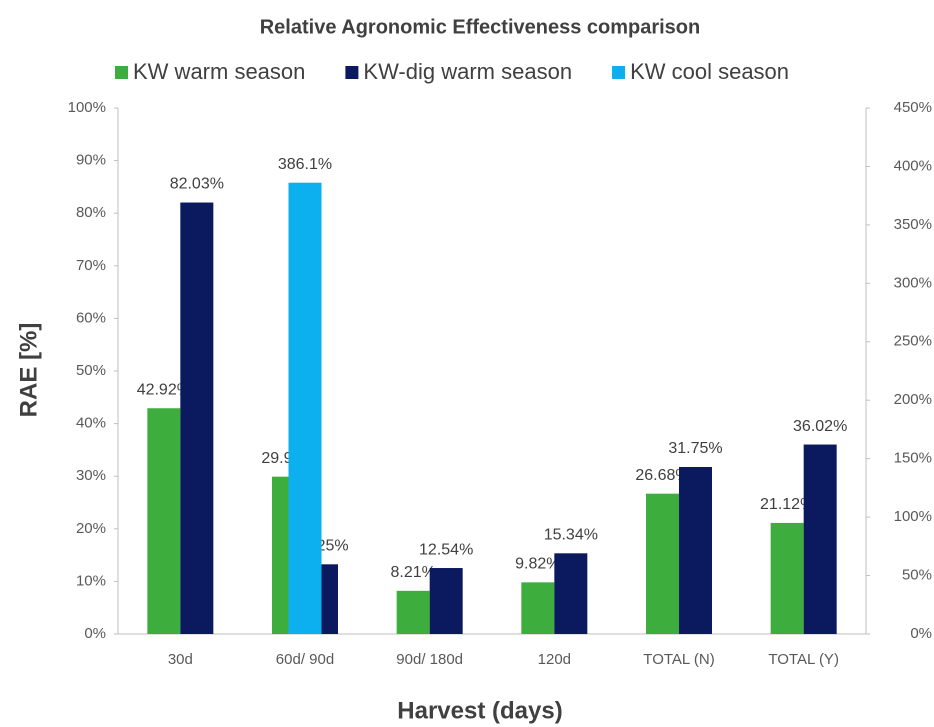 Image resolution: width=934 pixels, height=727 pixels. I want to click on data-label: 26.68%, so click(662, 475).